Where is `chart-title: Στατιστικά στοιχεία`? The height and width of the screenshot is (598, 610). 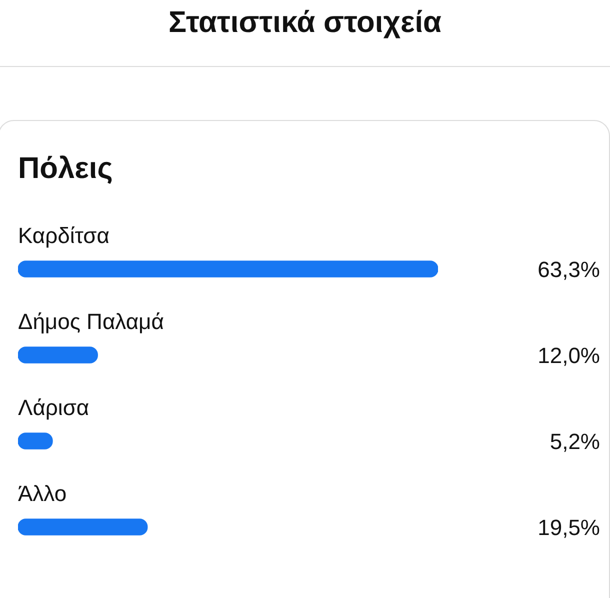
chart-title: Στατιστικά στοιχεία is located at coordinates (305, 23).